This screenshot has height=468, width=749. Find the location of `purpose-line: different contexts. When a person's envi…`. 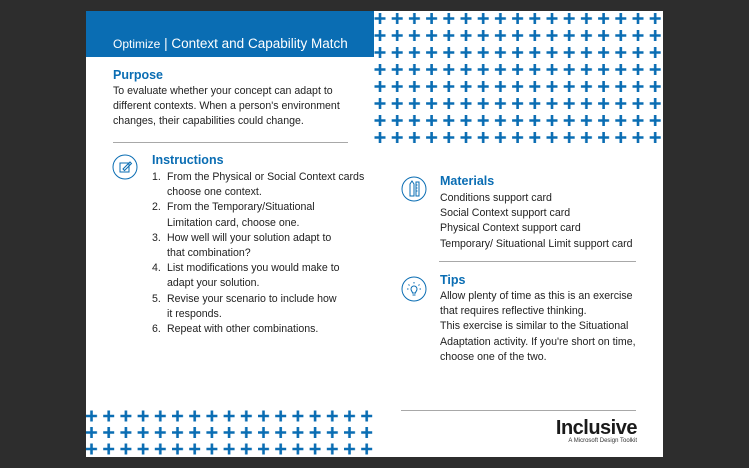

purpose-line: different contexts. When a person's envi… is located at coordinates (226, 106).